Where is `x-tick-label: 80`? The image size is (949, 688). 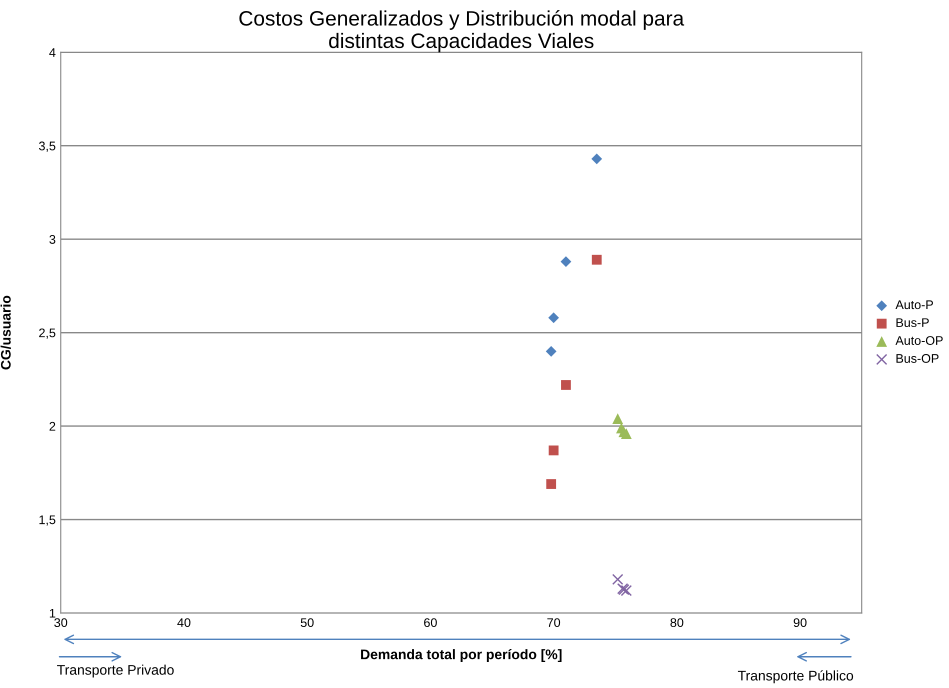
x-tick-label: 80 is located at coordinates (677, 623).